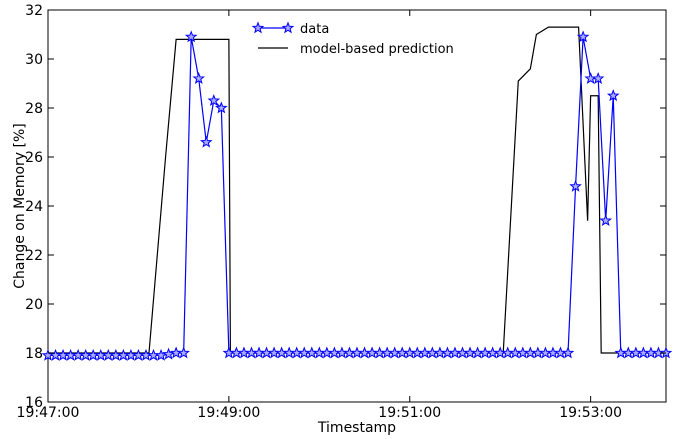  What do you see at coordinates (228, 413) in the screenshot?
I see `x-tick-label: 19:49:00` at bounding box center [228, 413].